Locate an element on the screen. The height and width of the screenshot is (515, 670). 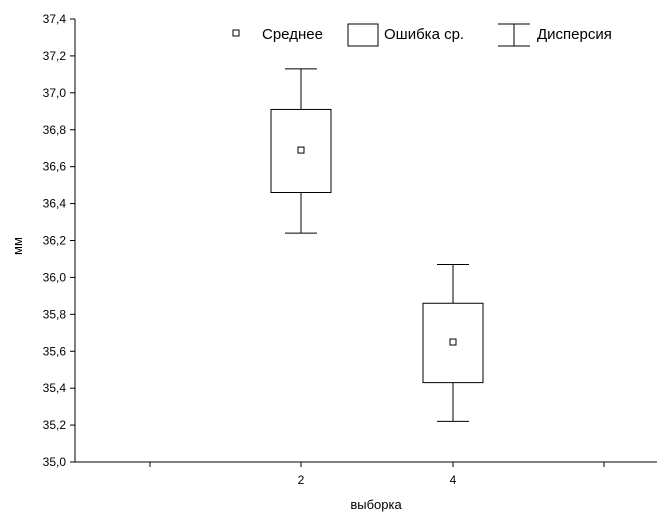
legend-mean-label: Среднее is located at coordinates (292, 34).